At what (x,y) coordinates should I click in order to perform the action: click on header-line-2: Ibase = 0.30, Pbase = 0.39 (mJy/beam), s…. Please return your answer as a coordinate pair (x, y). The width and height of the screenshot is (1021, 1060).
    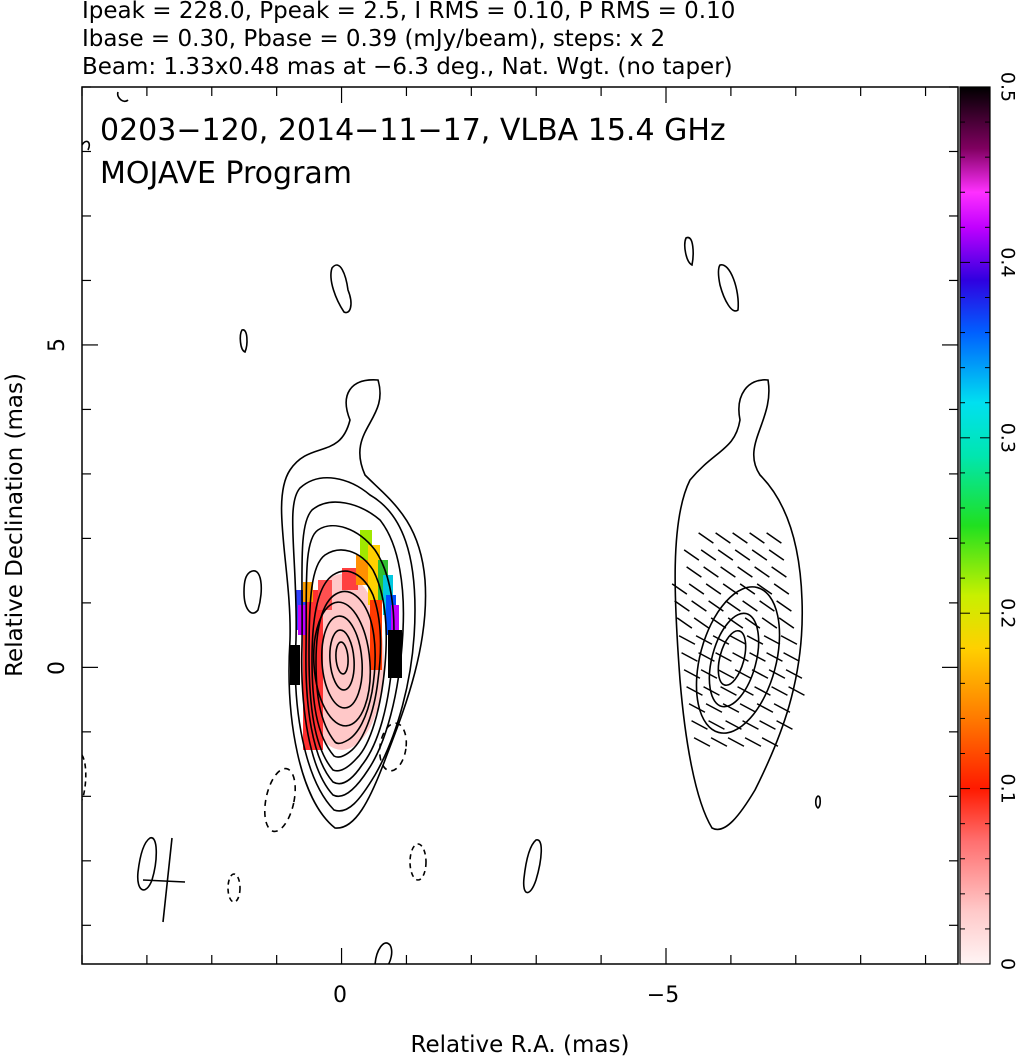
    Looking at the image, I should click on (373, 39).